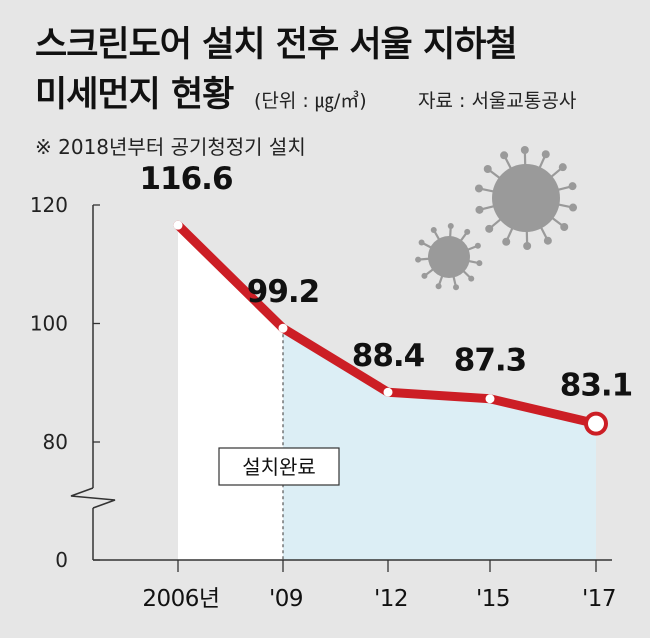 This screenshot has width=650, height=638. Describe the element at coordinates (185, 179) in the screenshot. I see `data-label: 116.6` at that location.